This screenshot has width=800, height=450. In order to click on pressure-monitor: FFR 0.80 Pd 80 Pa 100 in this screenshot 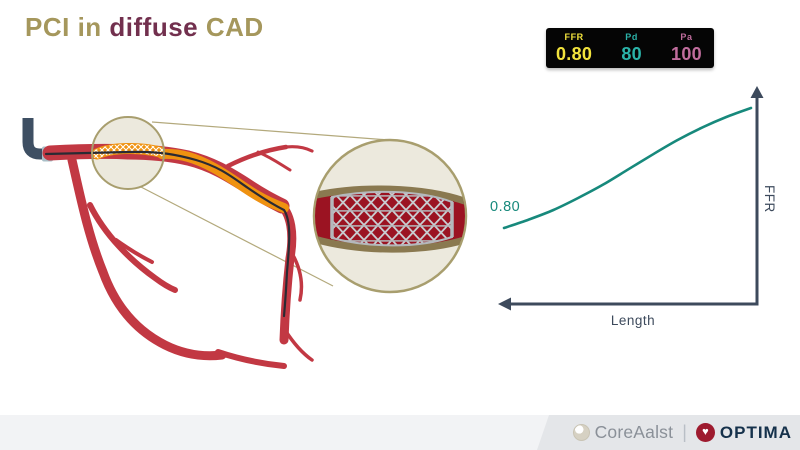, I will do `click(630, 48)`.